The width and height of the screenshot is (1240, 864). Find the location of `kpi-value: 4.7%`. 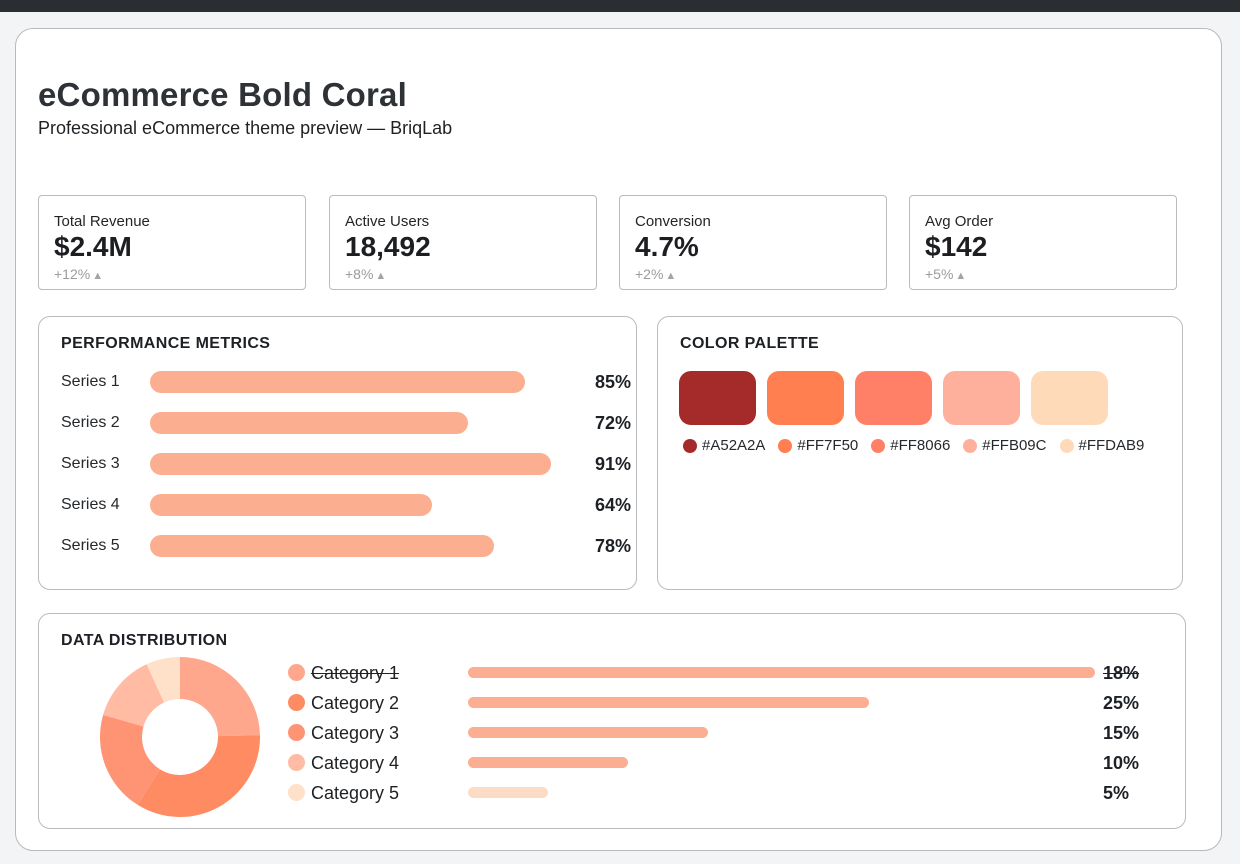

kpi-value: 4.7% is located at coordinates (667, 246).